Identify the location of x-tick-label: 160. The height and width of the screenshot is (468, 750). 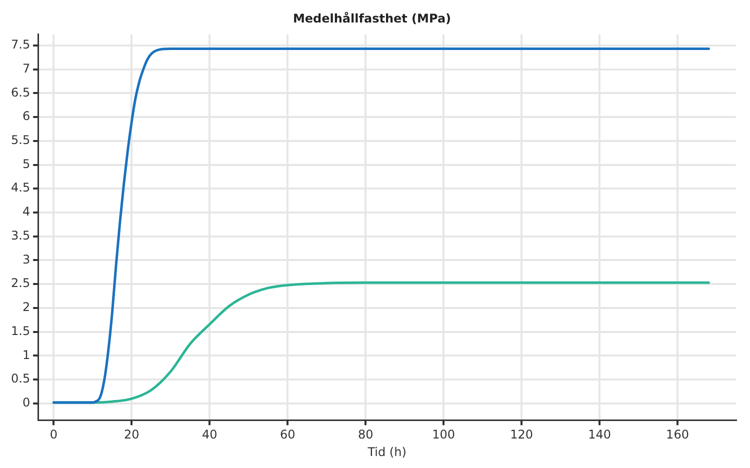
(677, 435).